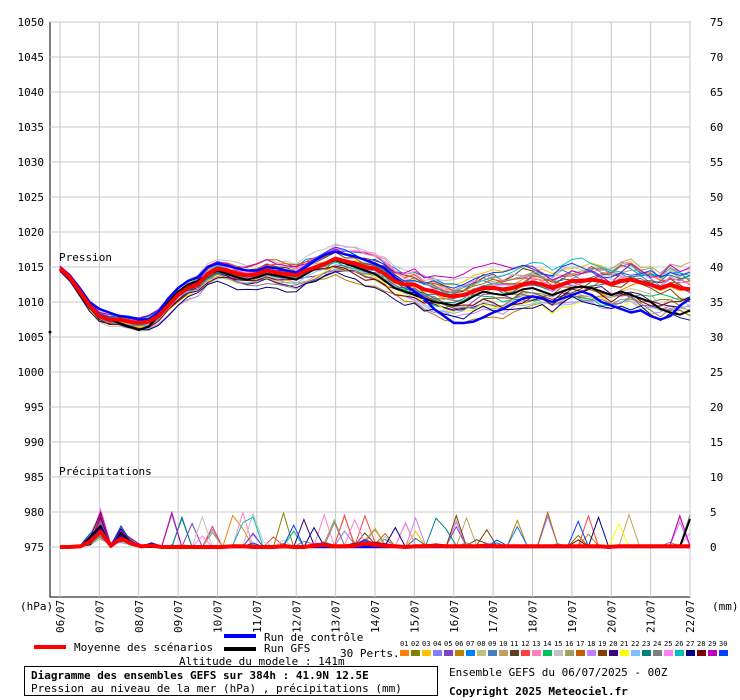 Image resolution: width=740 pixels, height=700 pixels. Describe the element at coordinates (716, 197) in the screenshot. I see `right-tick-label: 50` at that location.